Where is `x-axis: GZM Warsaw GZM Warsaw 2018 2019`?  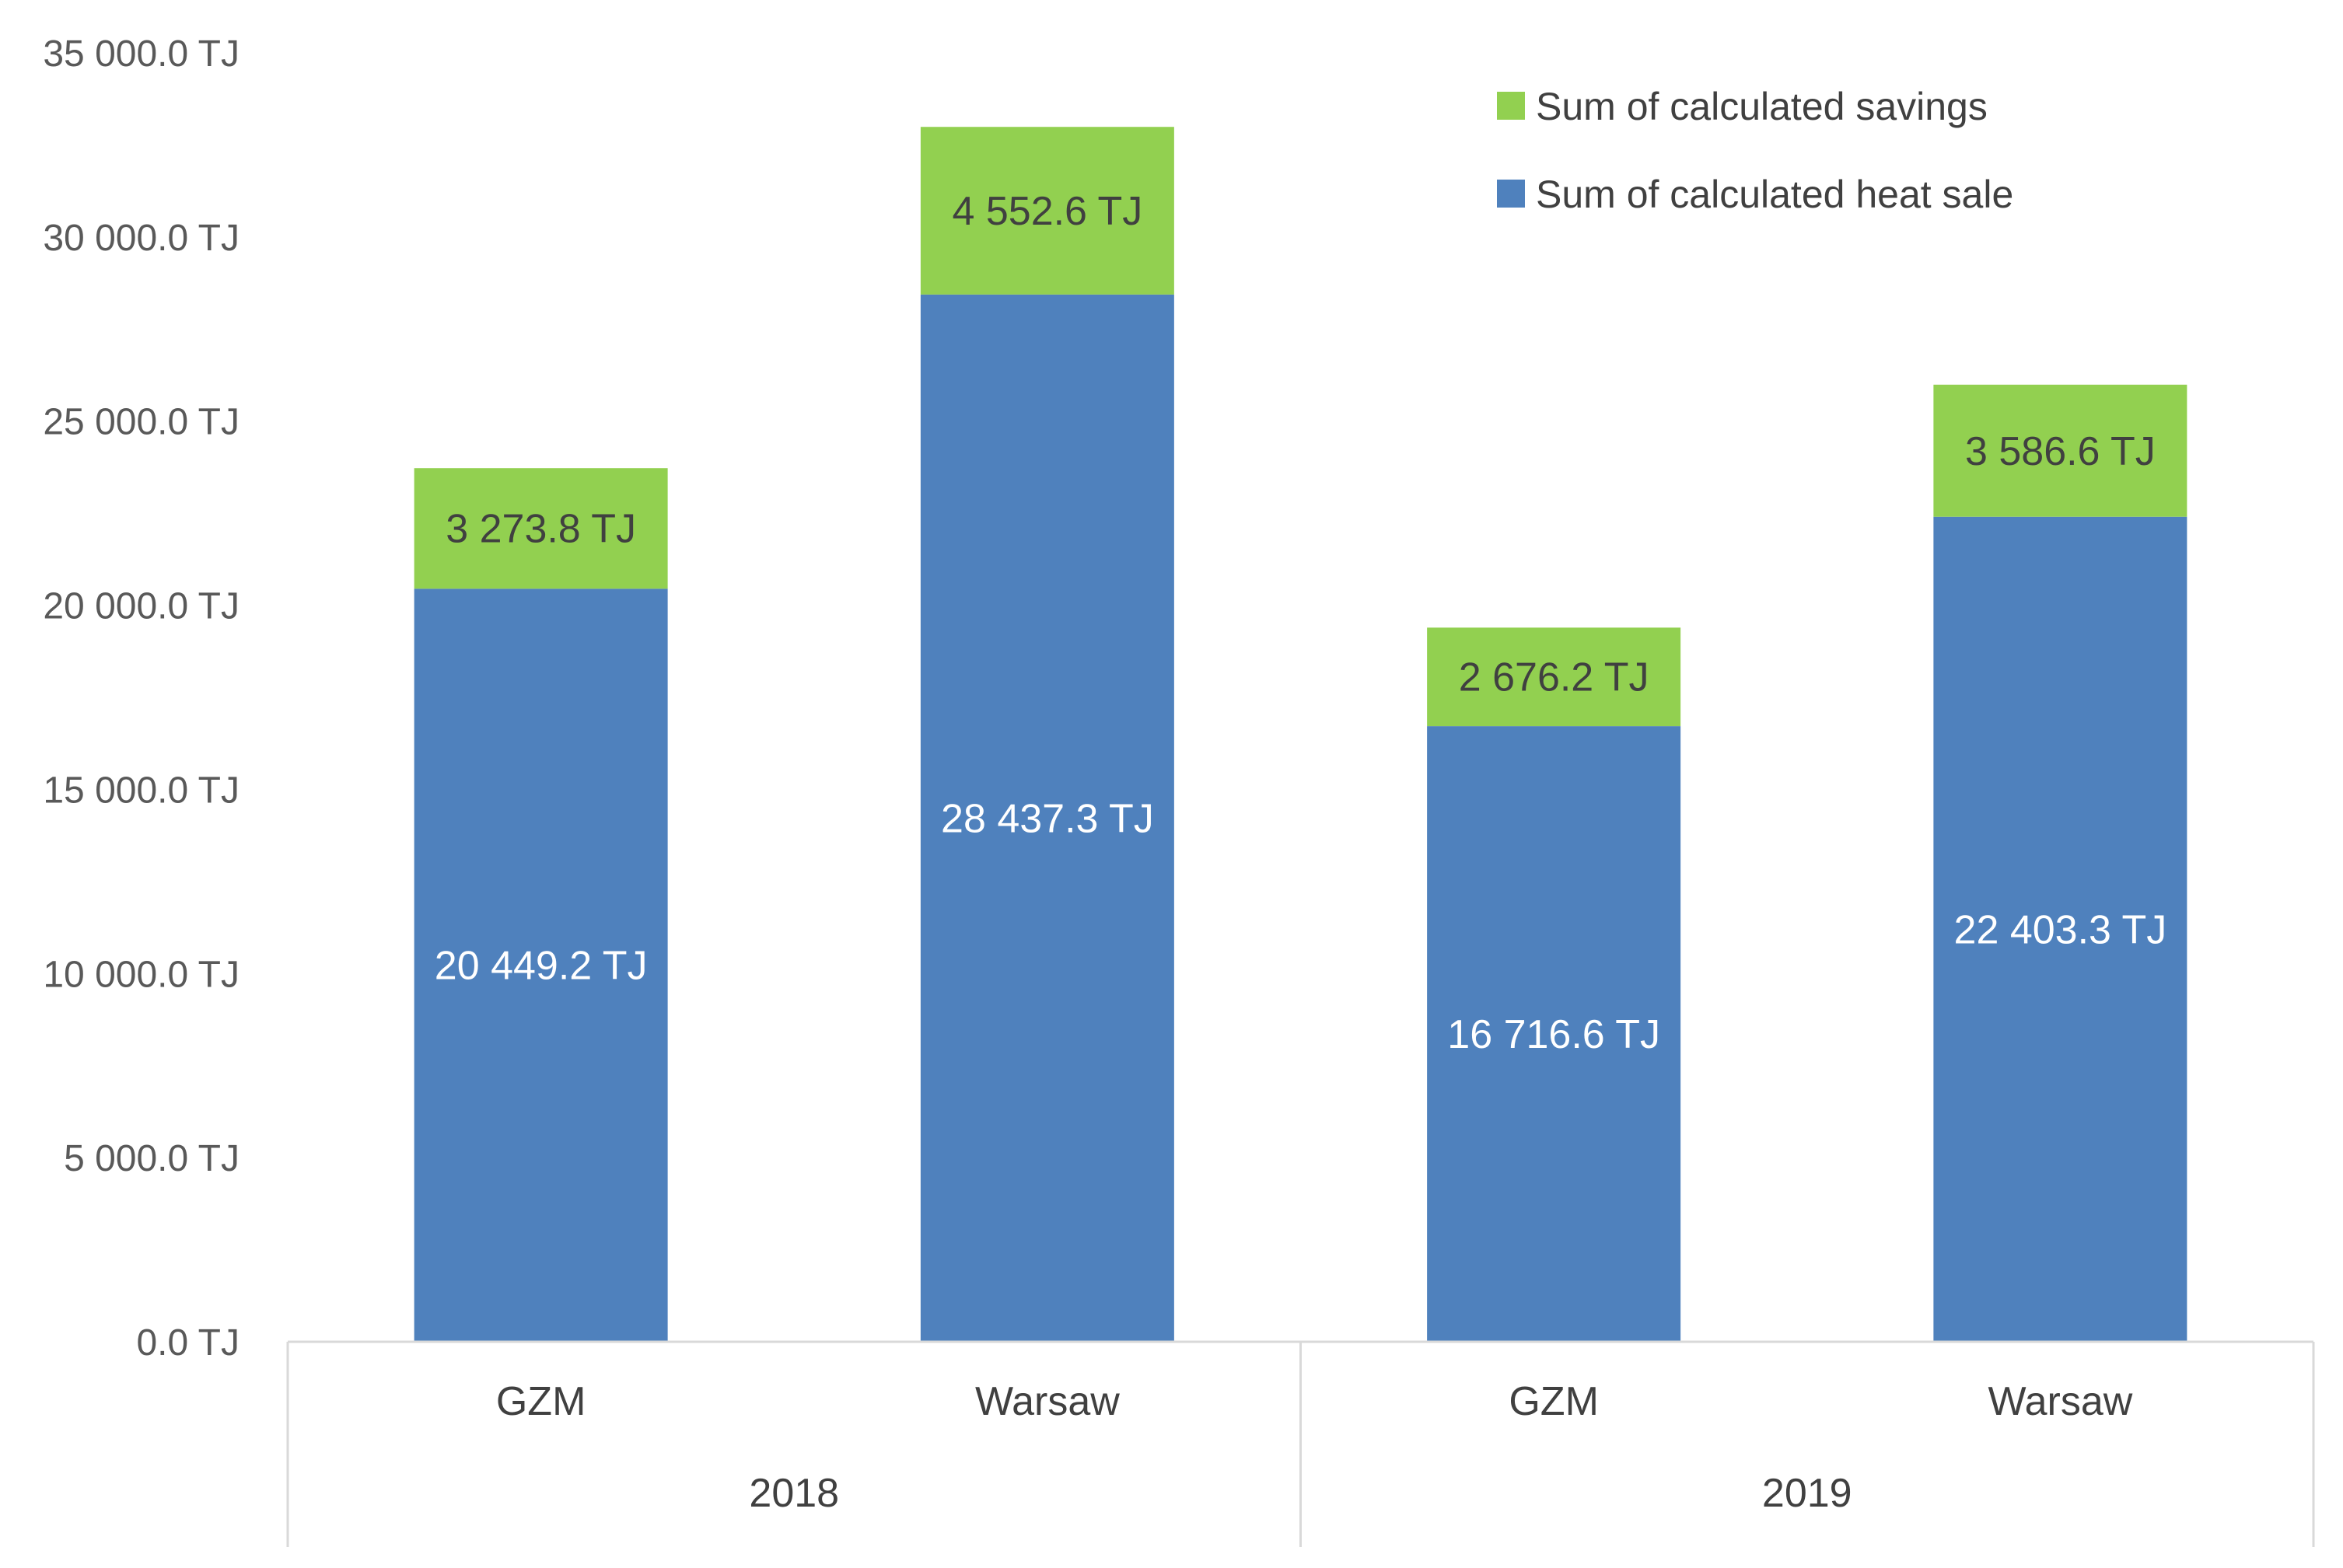
x-axis: GZM Warsaw GZM Warsaw 2018 2019 is located at coordinates (1301, 1443).